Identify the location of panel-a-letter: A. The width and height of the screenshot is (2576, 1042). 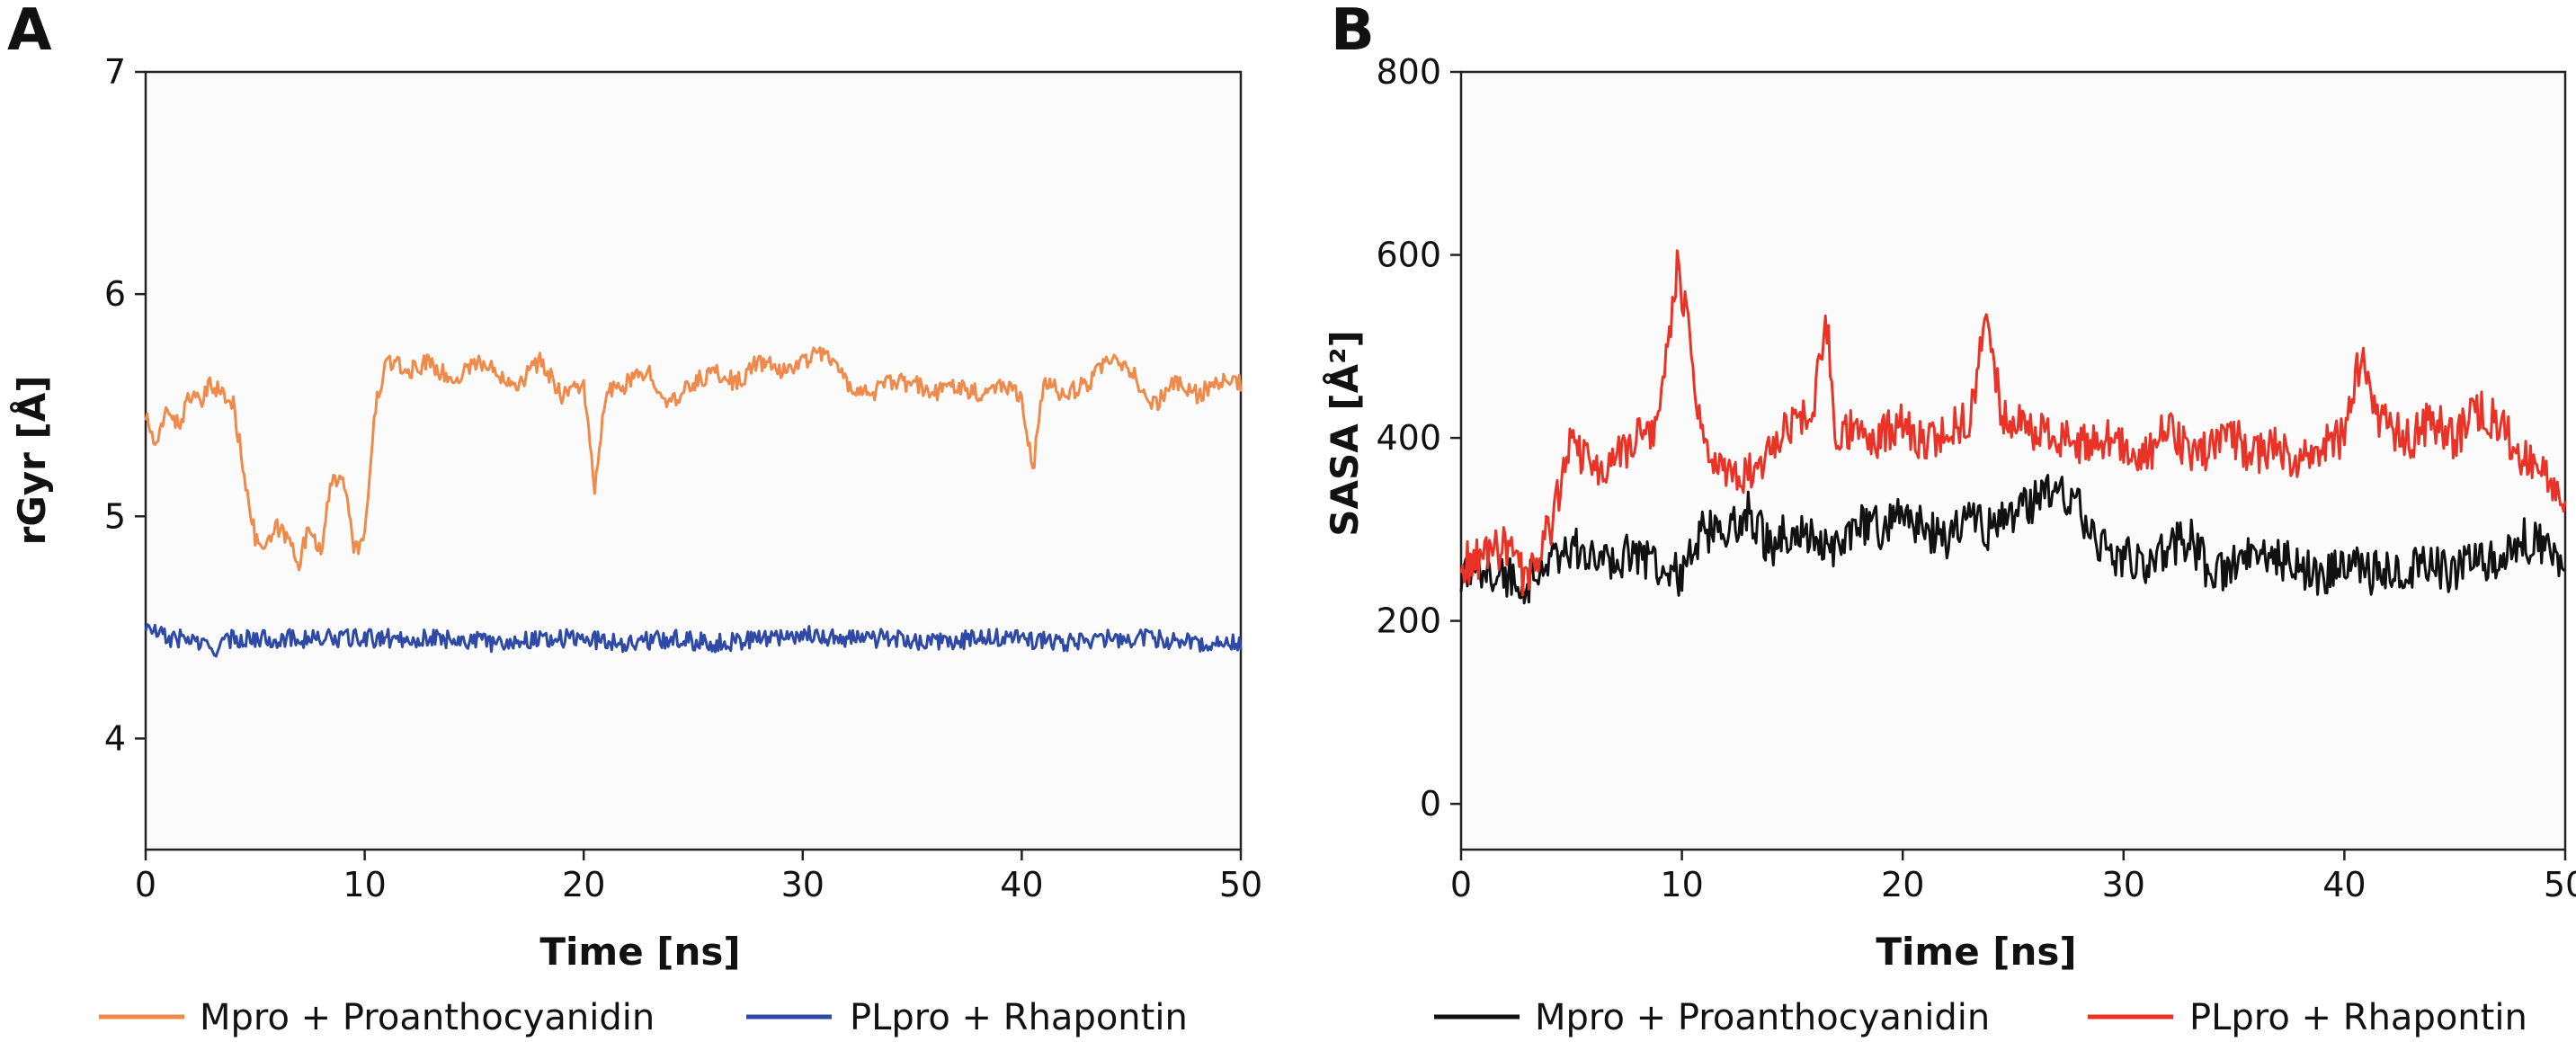
(30, 32).